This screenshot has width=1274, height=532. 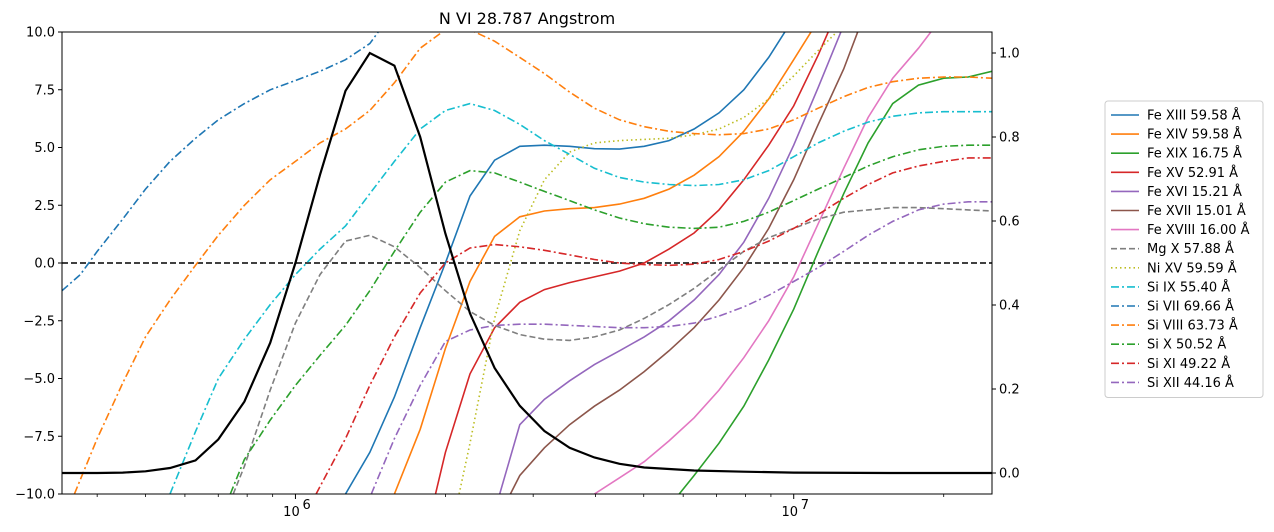 I want to click on legend-label: Fe XV 52.91 Å, so click(x=1192, y=173).